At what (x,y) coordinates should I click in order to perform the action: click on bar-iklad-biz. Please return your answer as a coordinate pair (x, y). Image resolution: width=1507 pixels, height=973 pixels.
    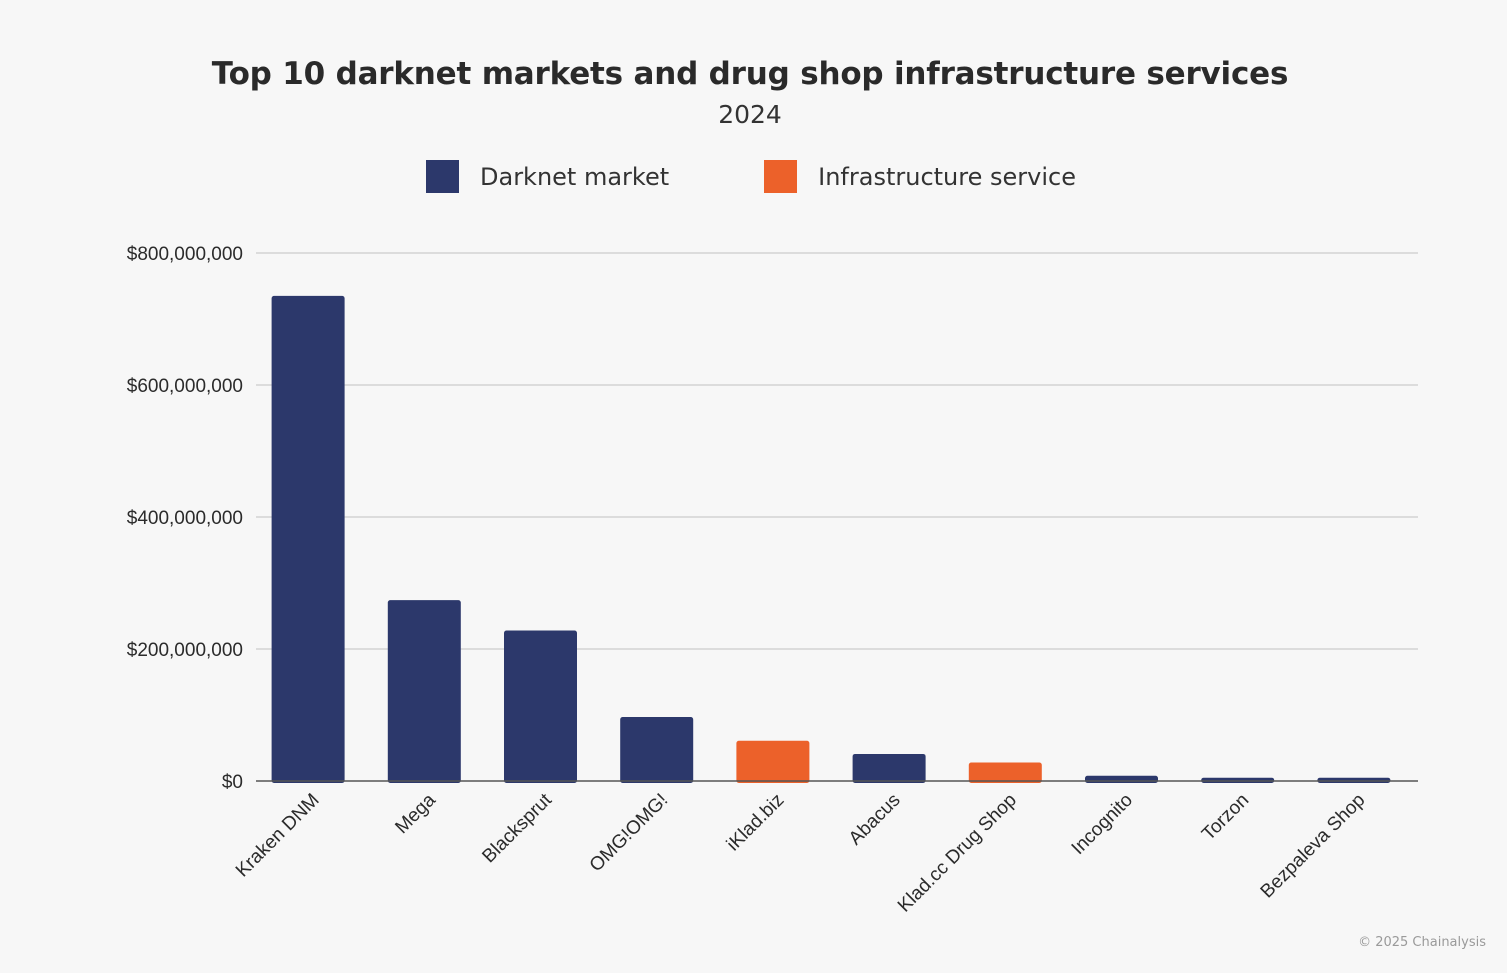
    Looking at the image, I should click on (773, 761).